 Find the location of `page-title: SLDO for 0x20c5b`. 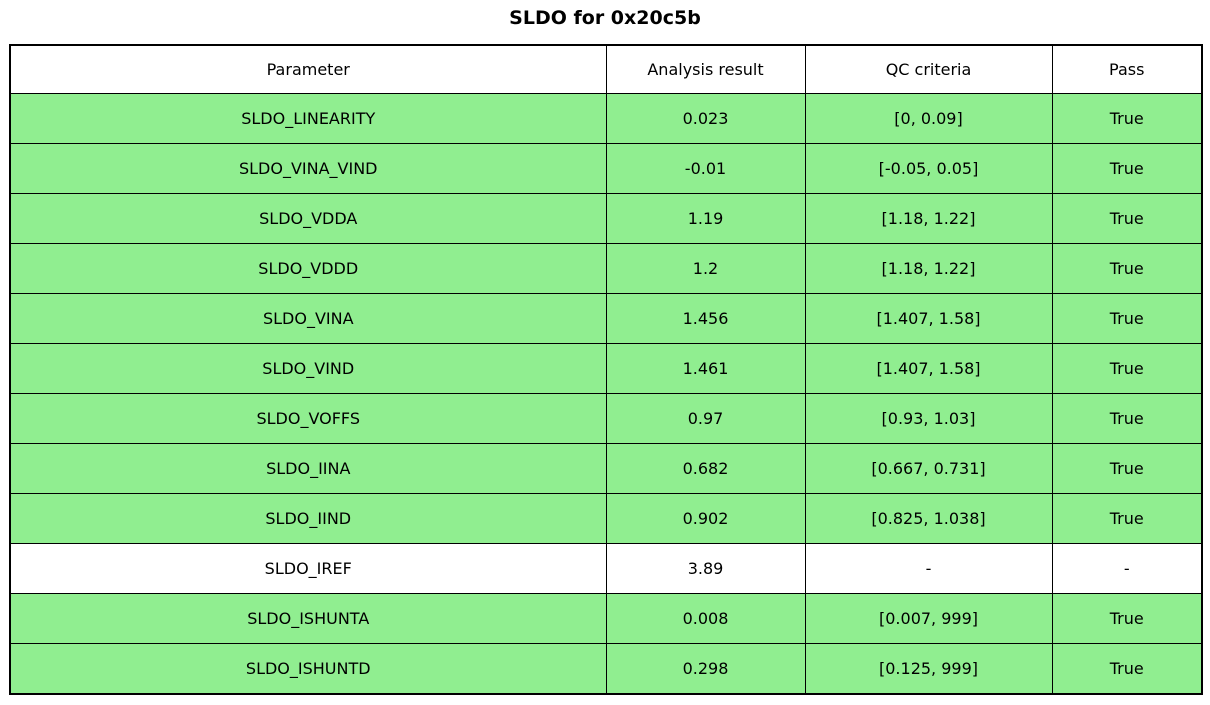

page-title: SLDO for 0x20c5b is located at coordinates (605, 18).